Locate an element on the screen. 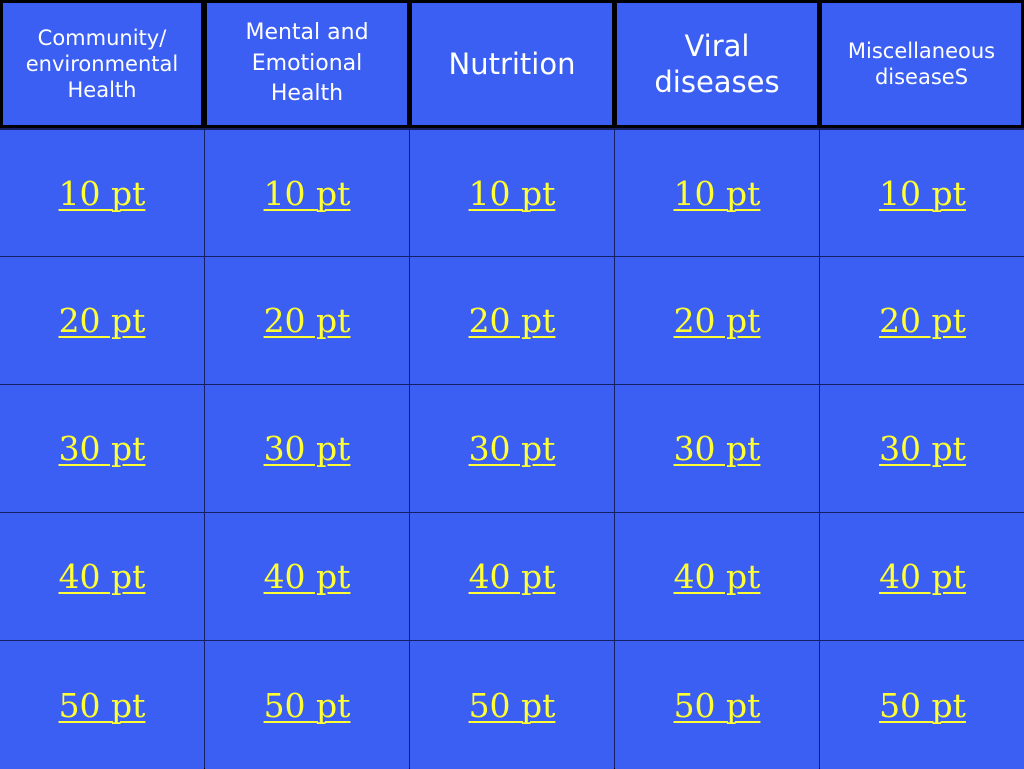 This screenshot has width=1024, height=769. cell-community-30: 30 pt is located at coordinates (102, 448).